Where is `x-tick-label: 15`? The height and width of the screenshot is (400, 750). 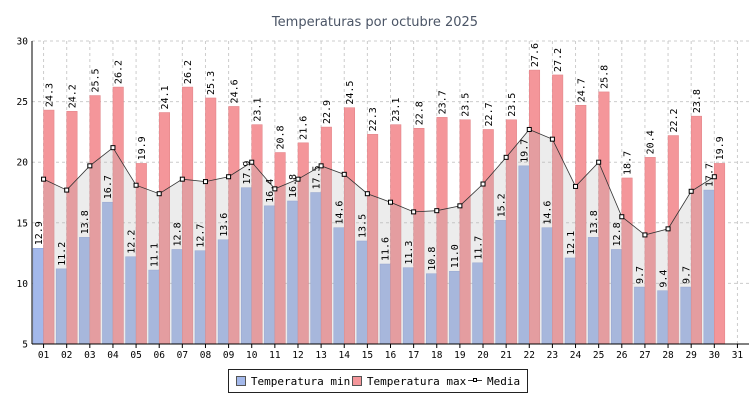 x-tick-label: 15 is located at coordinates (367, 355).